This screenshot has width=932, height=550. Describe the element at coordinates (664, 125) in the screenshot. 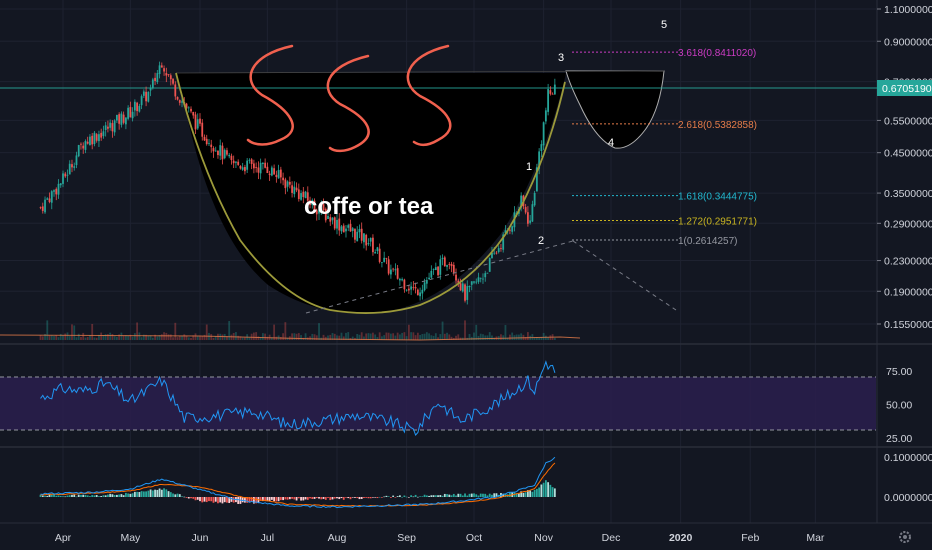

I see `fib-level: 2.618(0.5382858)` at that location.